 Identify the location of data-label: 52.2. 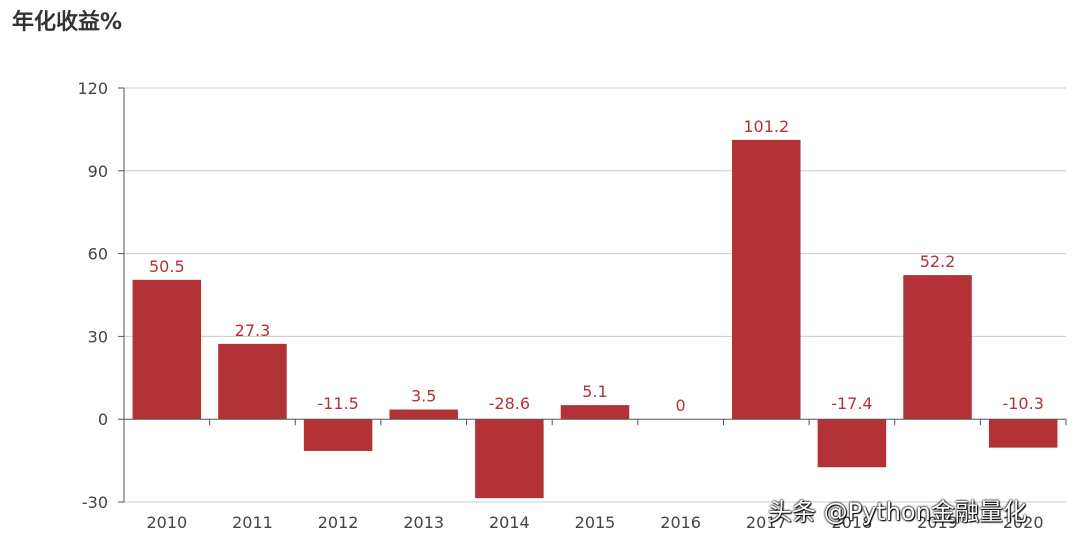
(938, 261).